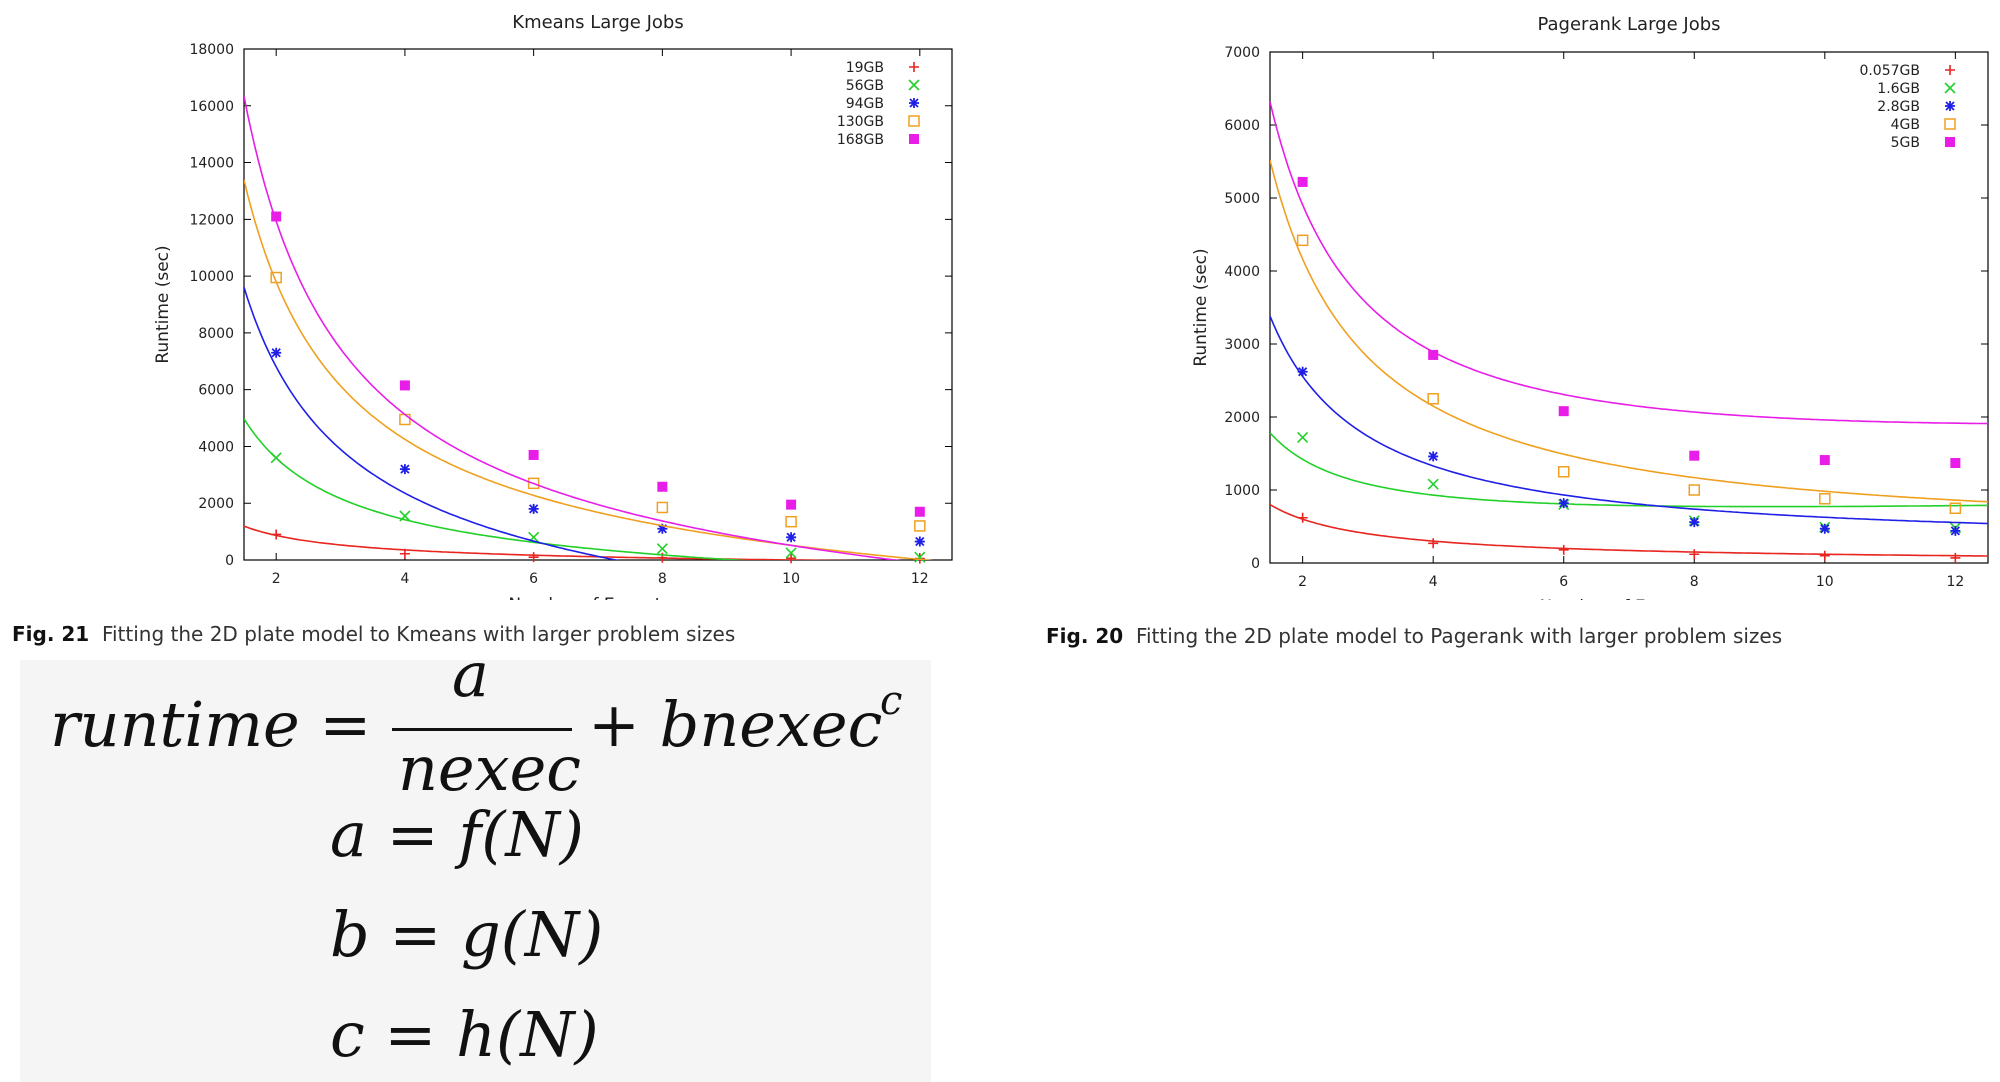  What do you see at coordinates (216, 504) in the screenshot?
I see `kmeans-ytick-label: 2000` at bounding box center [216, 504].